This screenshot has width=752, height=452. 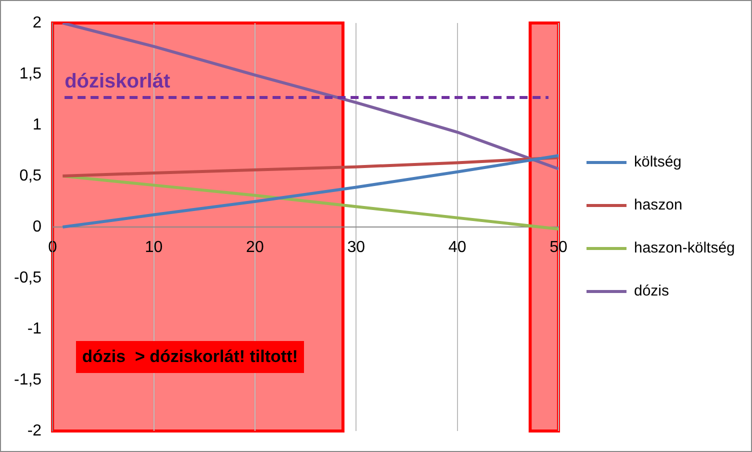 What do you see at coordinates (30, 73) in the screenshot?
I see `y-tick-label: 1,5` at bounding box center [30, 73].